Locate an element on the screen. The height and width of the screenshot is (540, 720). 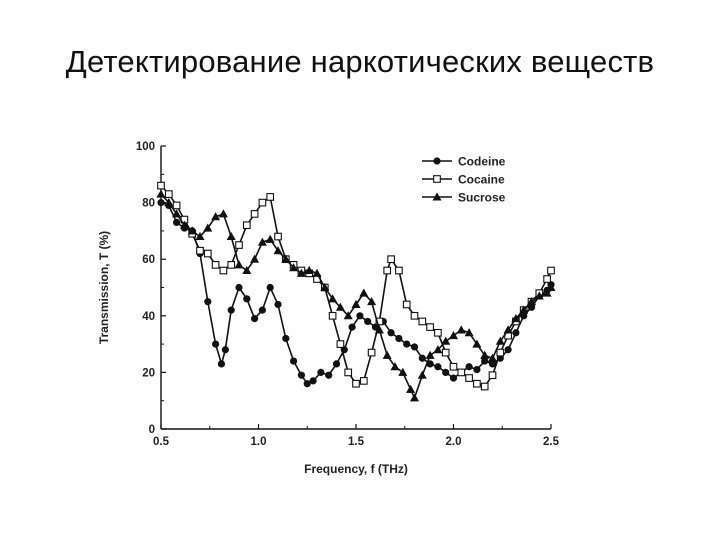
x-axis-label: Frequency, f (THz) is located at coordinates (356, 469).